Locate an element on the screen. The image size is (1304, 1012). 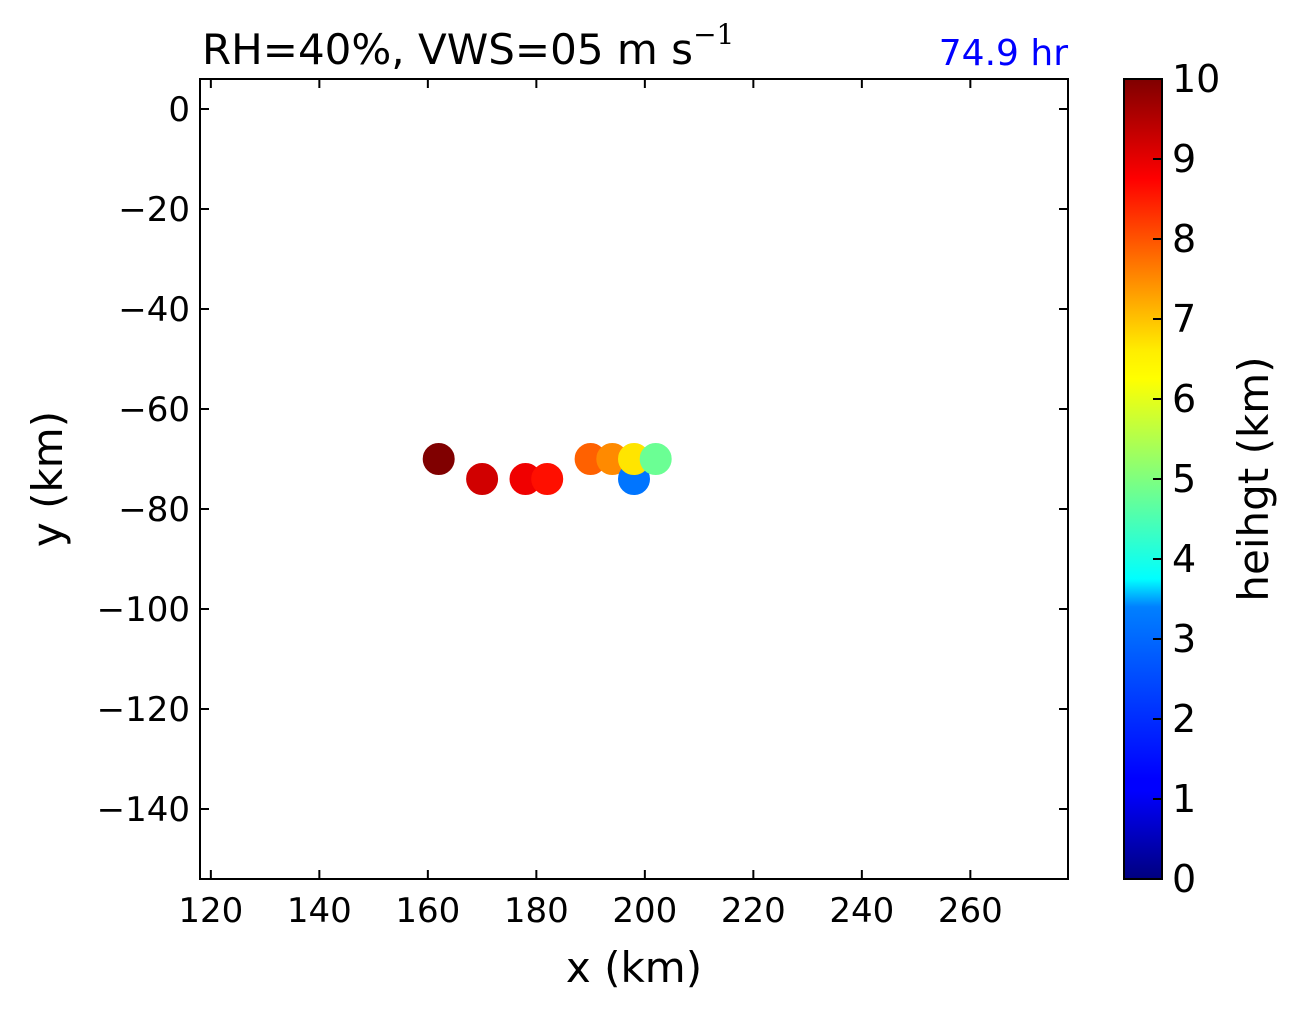
x-axis-label: x (km) is located at coordinates (634, 967).